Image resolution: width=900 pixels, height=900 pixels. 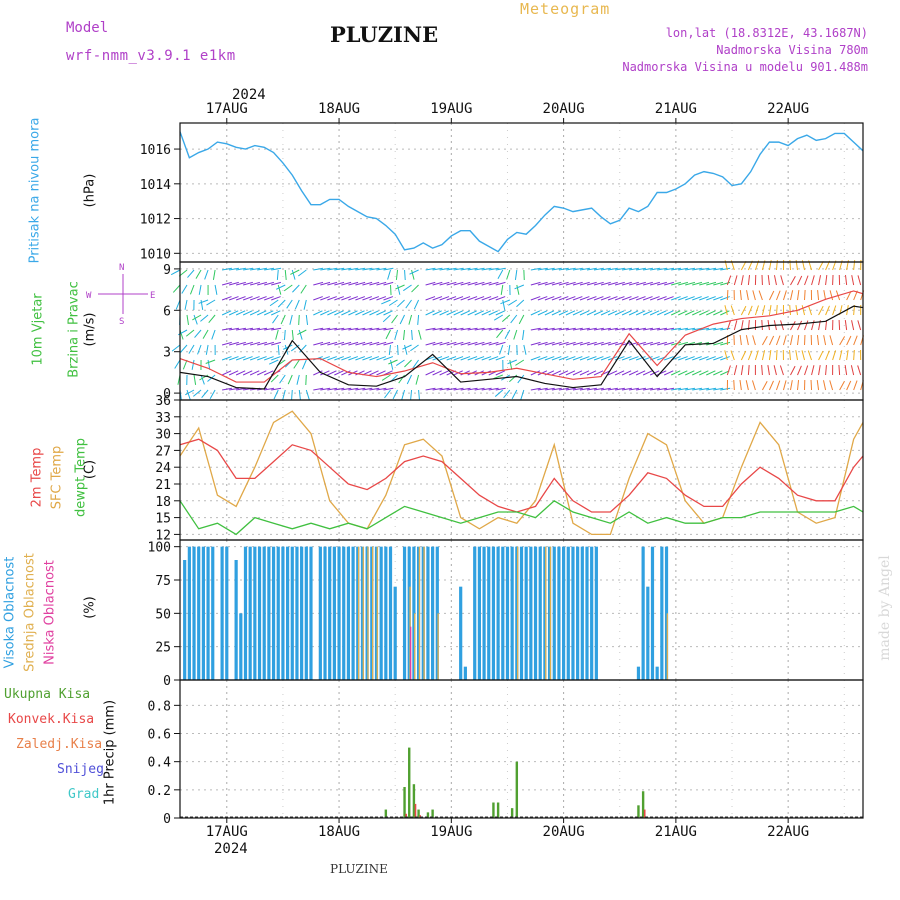 What do you see at coordinates (339, 832) in the screenshot?
I see `bottom-day-label: 18AUG` at bounding box center [339, 832].